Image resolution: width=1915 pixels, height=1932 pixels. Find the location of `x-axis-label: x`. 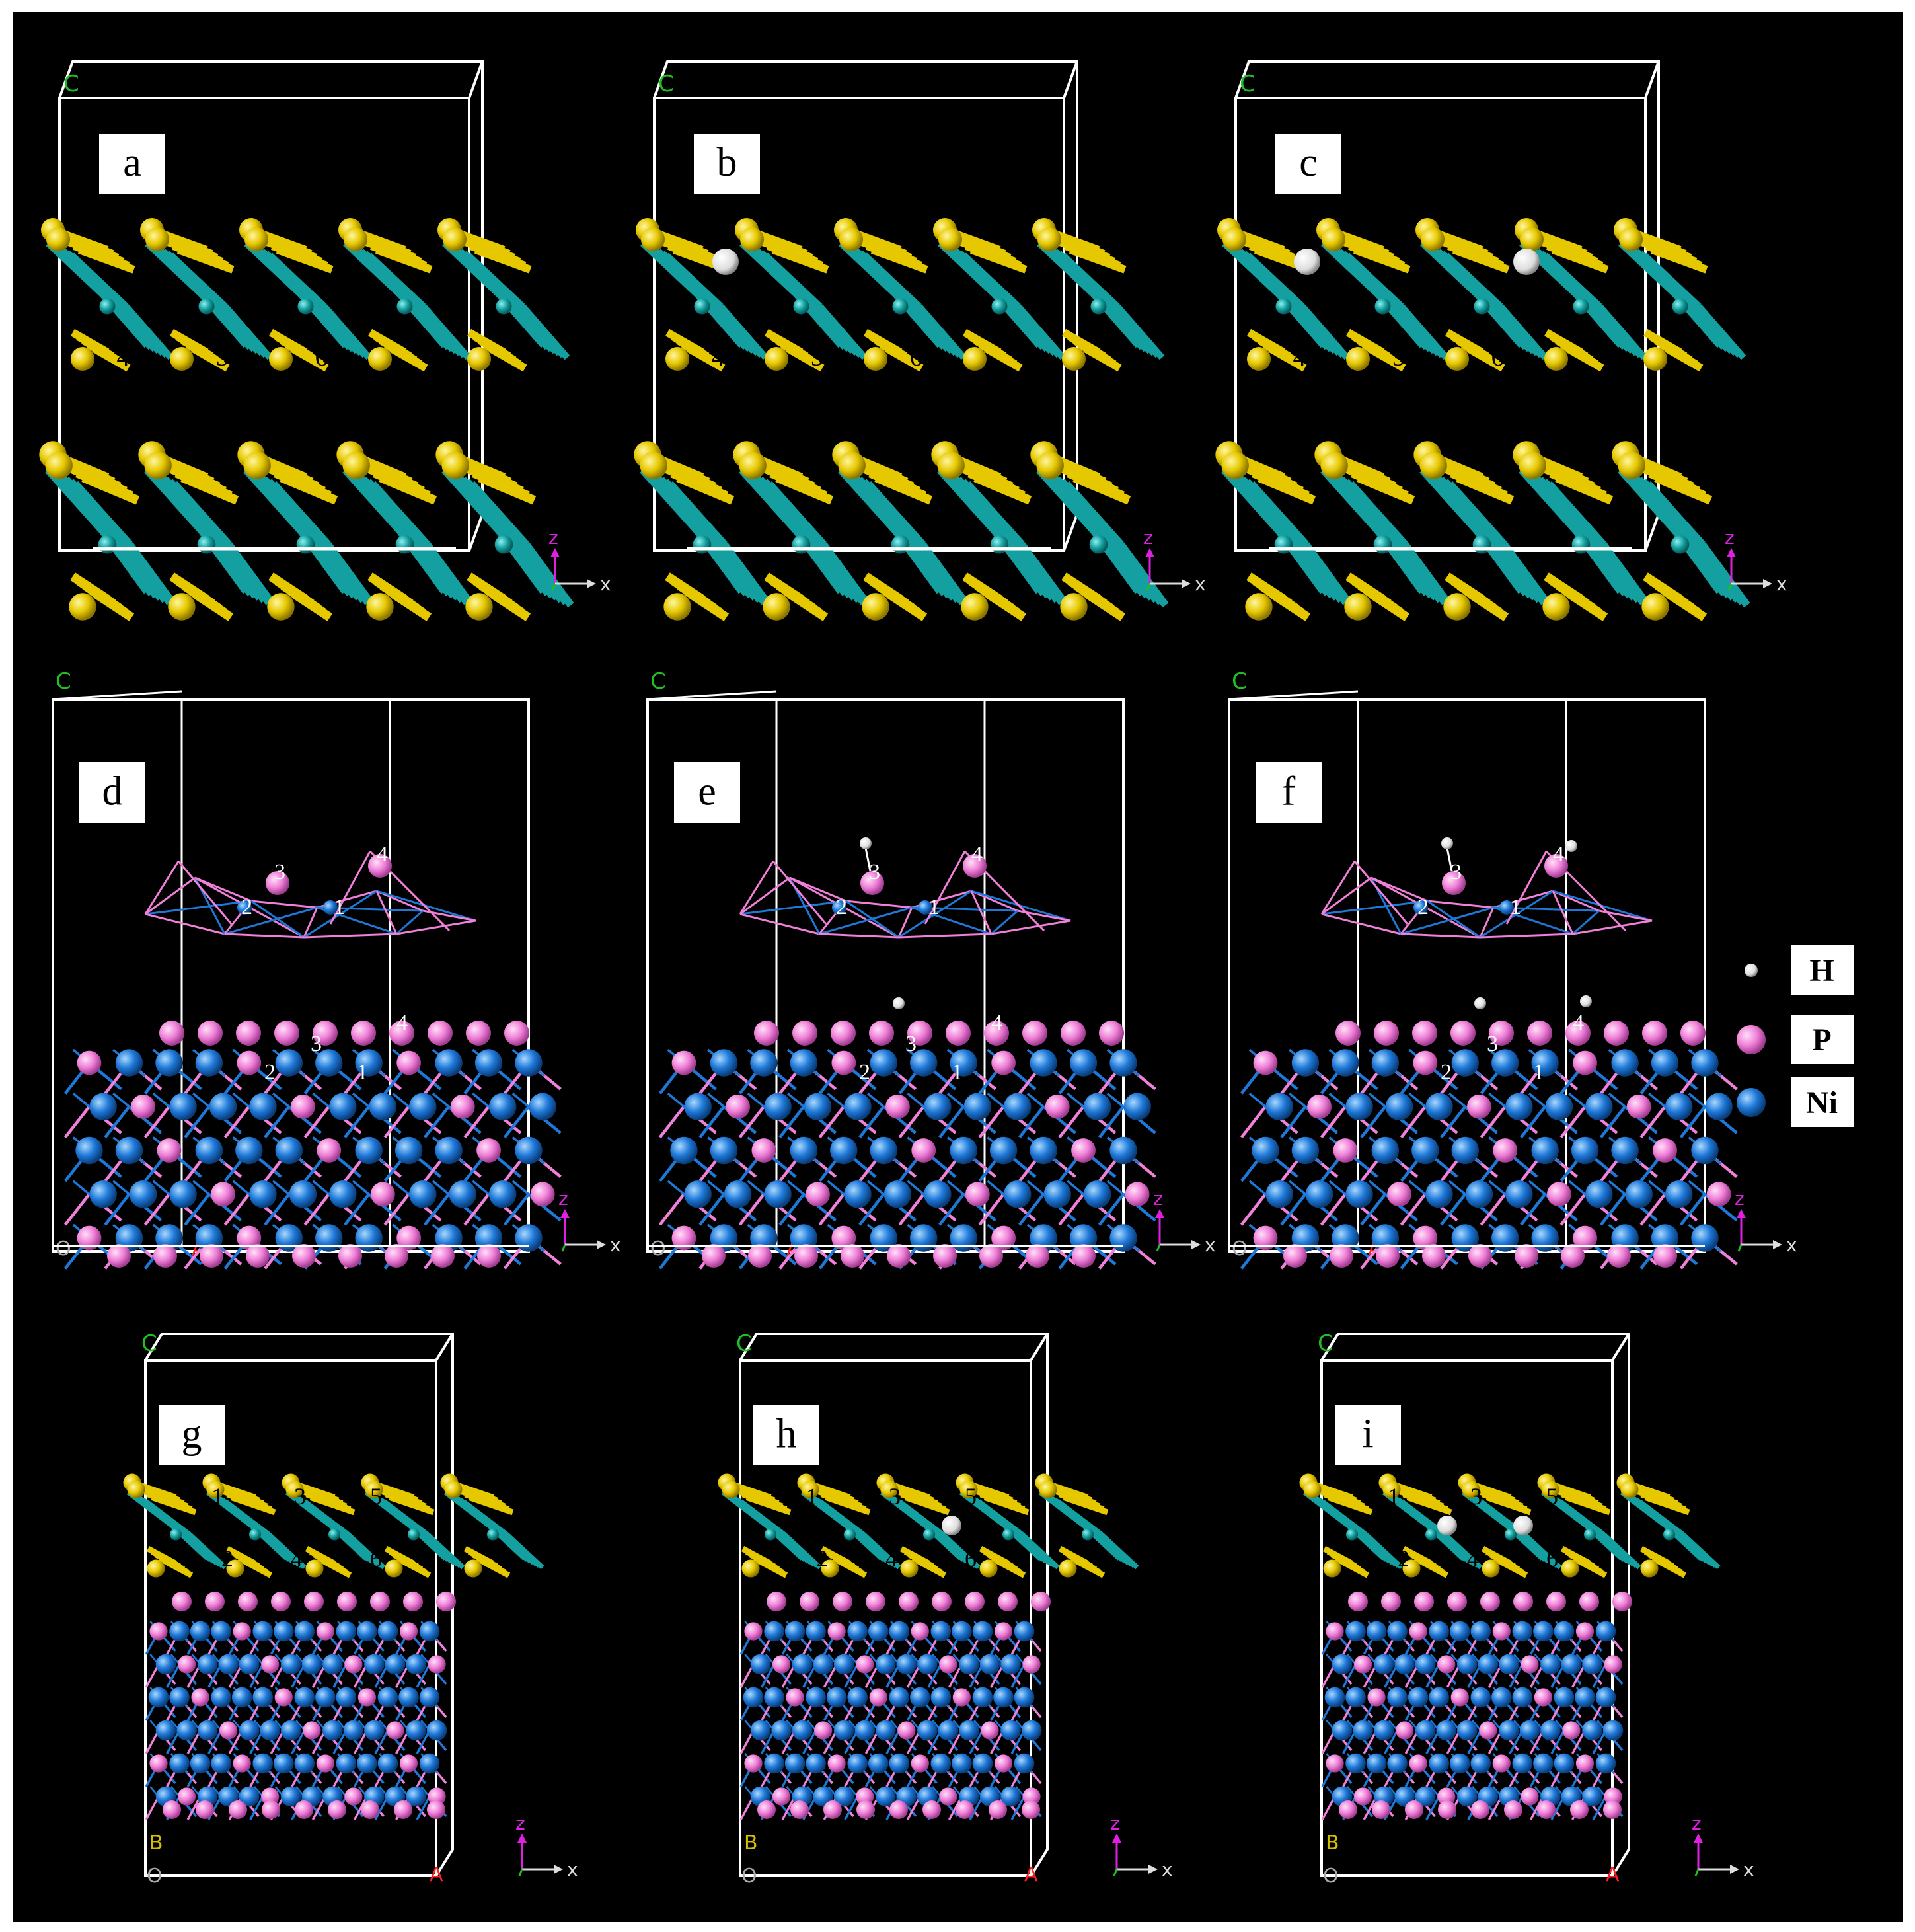

x-axis-label: x is located at coordinates (1167, 1869).